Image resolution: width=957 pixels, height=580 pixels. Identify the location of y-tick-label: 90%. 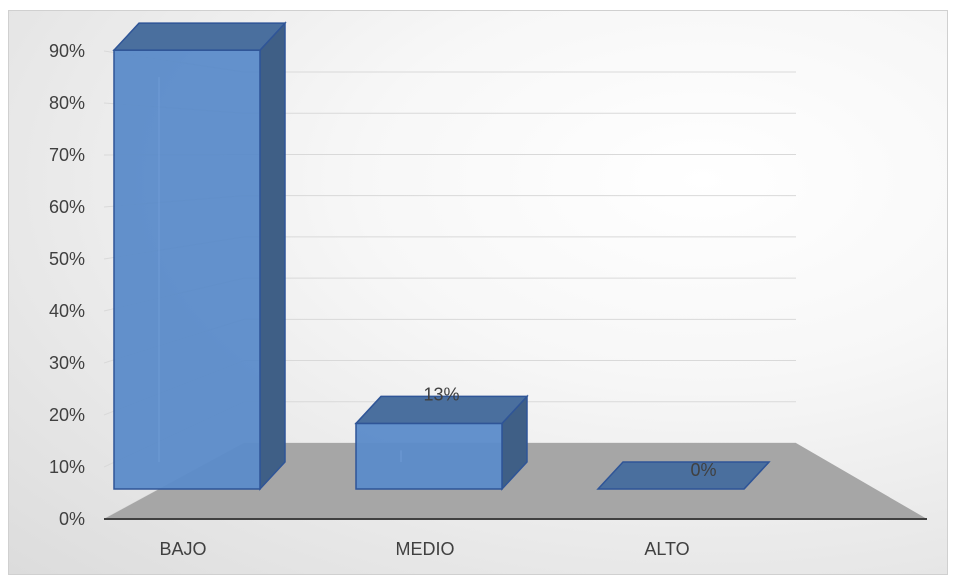
(67, 51).